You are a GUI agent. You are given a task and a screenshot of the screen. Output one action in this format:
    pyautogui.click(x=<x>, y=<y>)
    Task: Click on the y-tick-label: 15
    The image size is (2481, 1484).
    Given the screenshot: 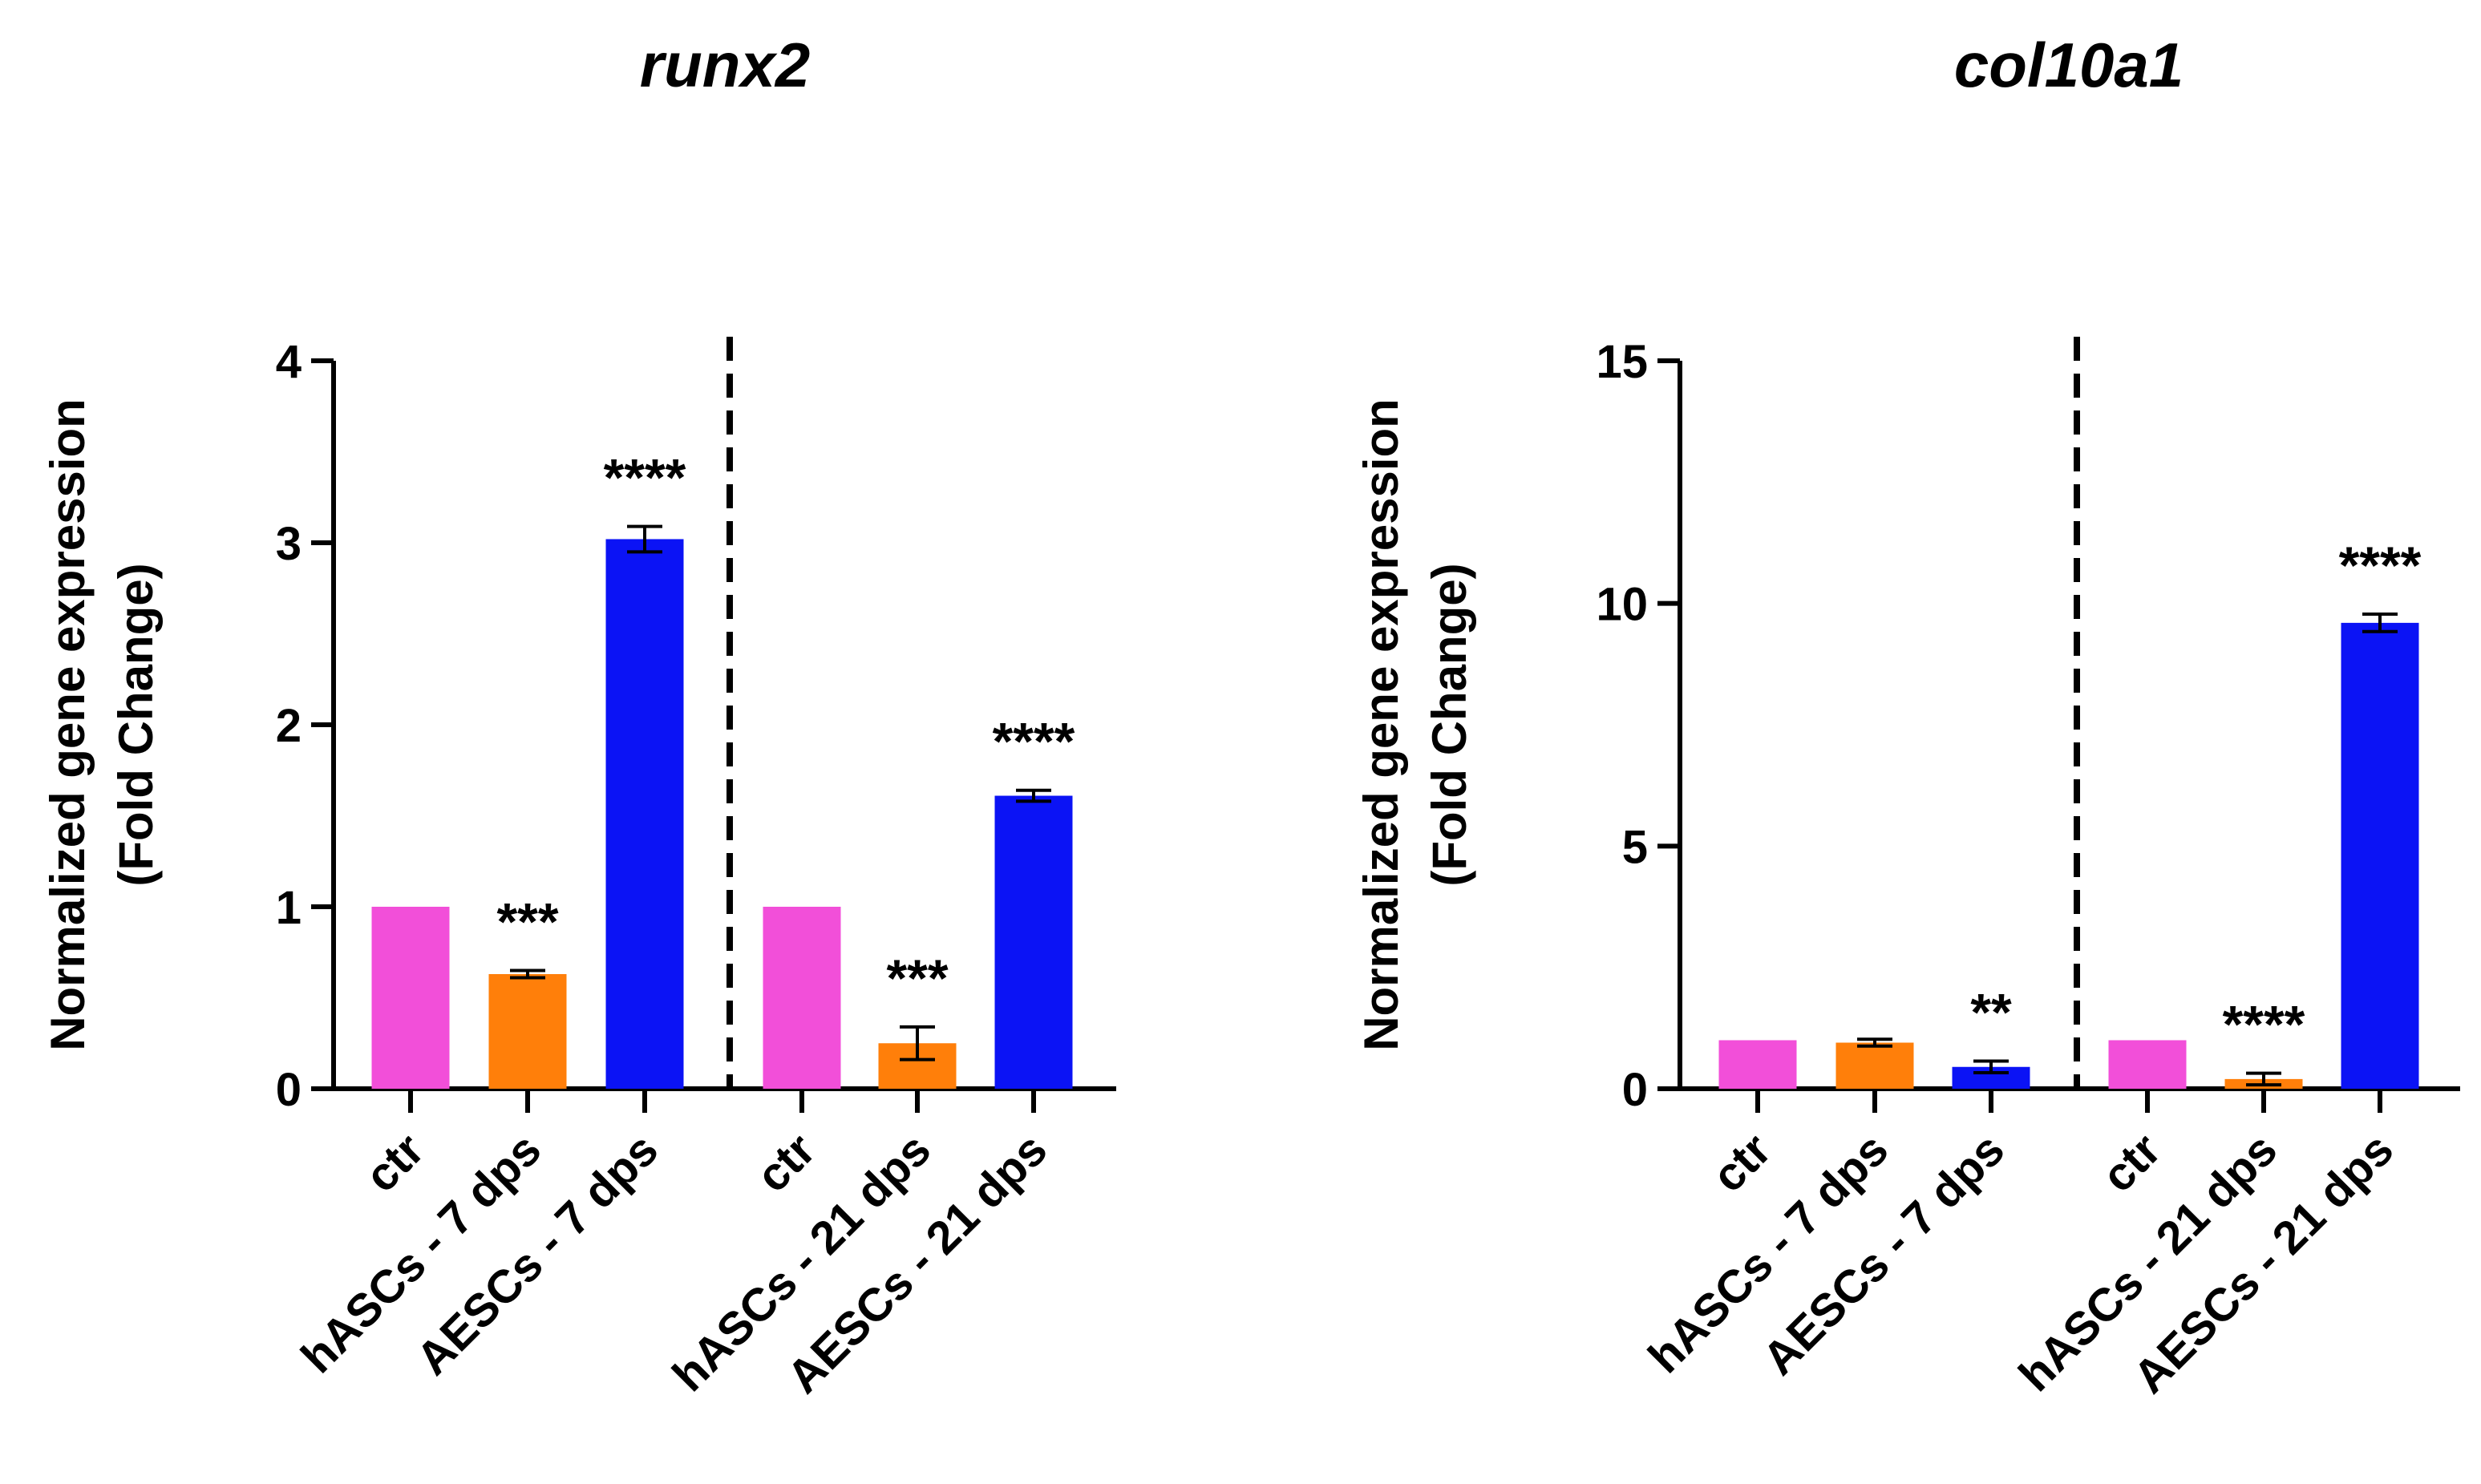 What is the action you would take?
    pyautogui.click(x=1622, y=362)
    